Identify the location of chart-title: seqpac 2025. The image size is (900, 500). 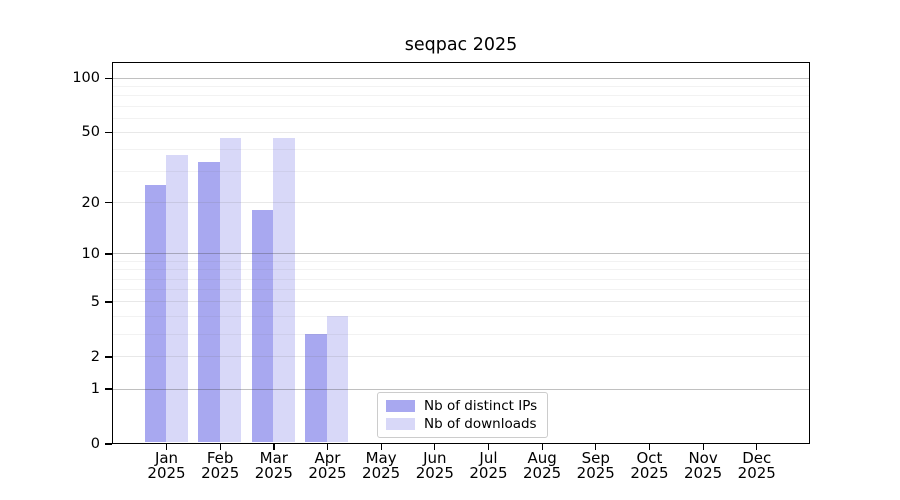
(461, 45).